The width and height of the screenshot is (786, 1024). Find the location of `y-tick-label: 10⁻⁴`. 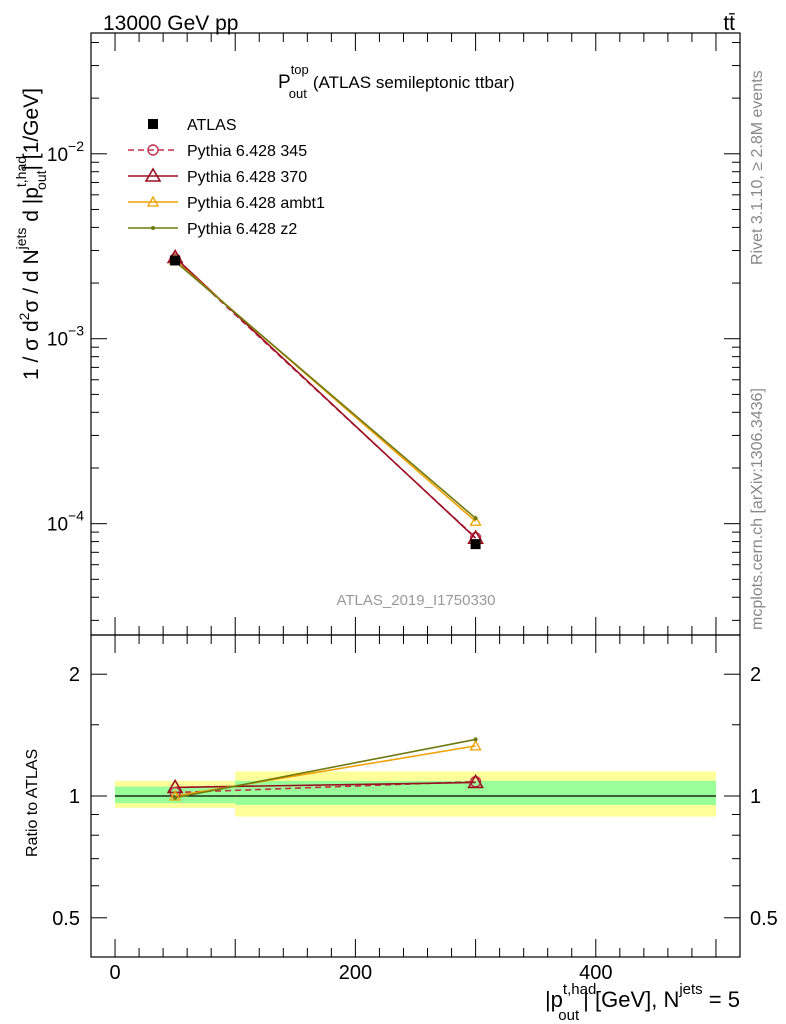

y-tick-label: 10⁻⁴ is located at coordinates (65, 522).